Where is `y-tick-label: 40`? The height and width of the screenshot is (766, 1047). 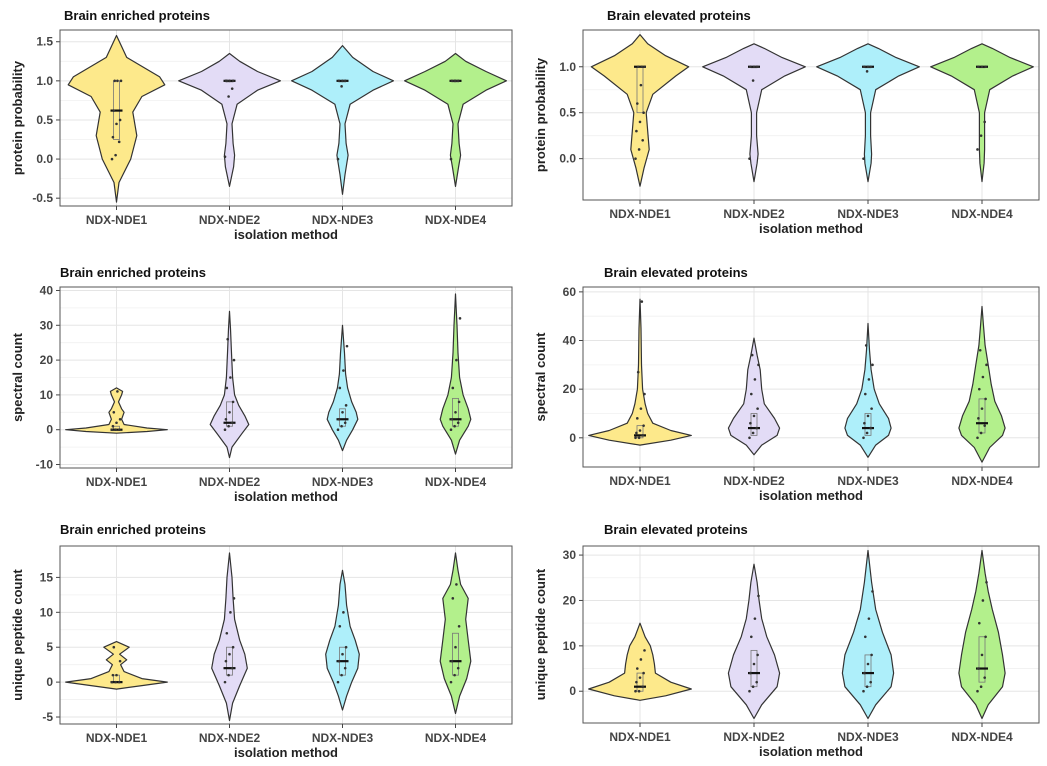 y-tick-label: 40 is located at coordinates (47, 290).